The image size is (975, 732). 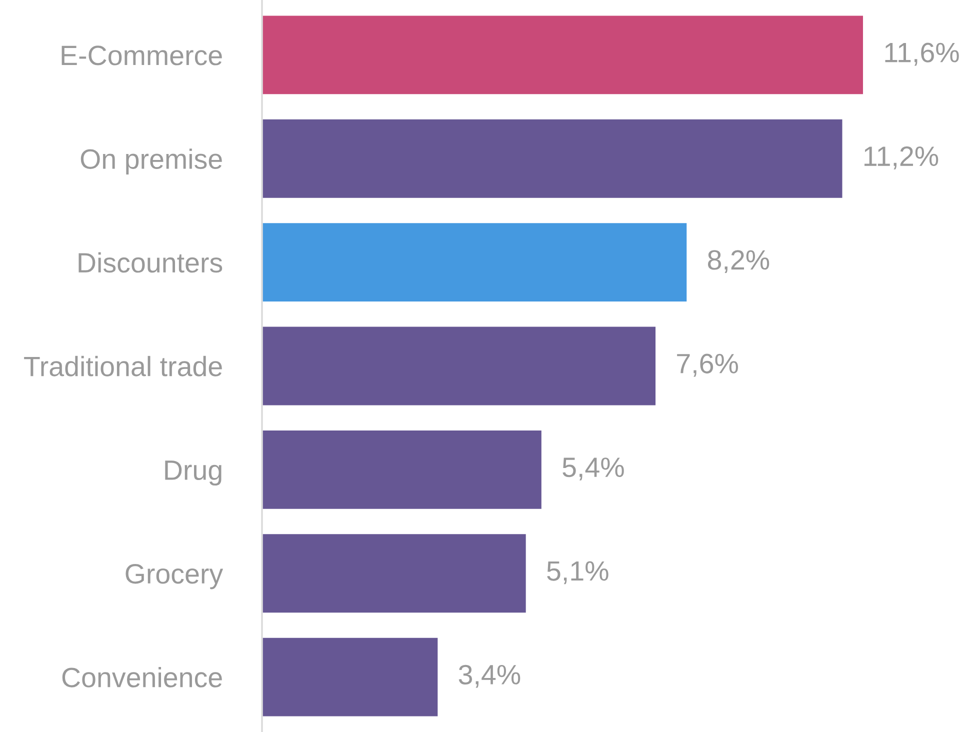 What do you see at coordinates (193, 473) in the screenshot?
I see `y-tick-label: Drug` at bounding box center [193, 473].